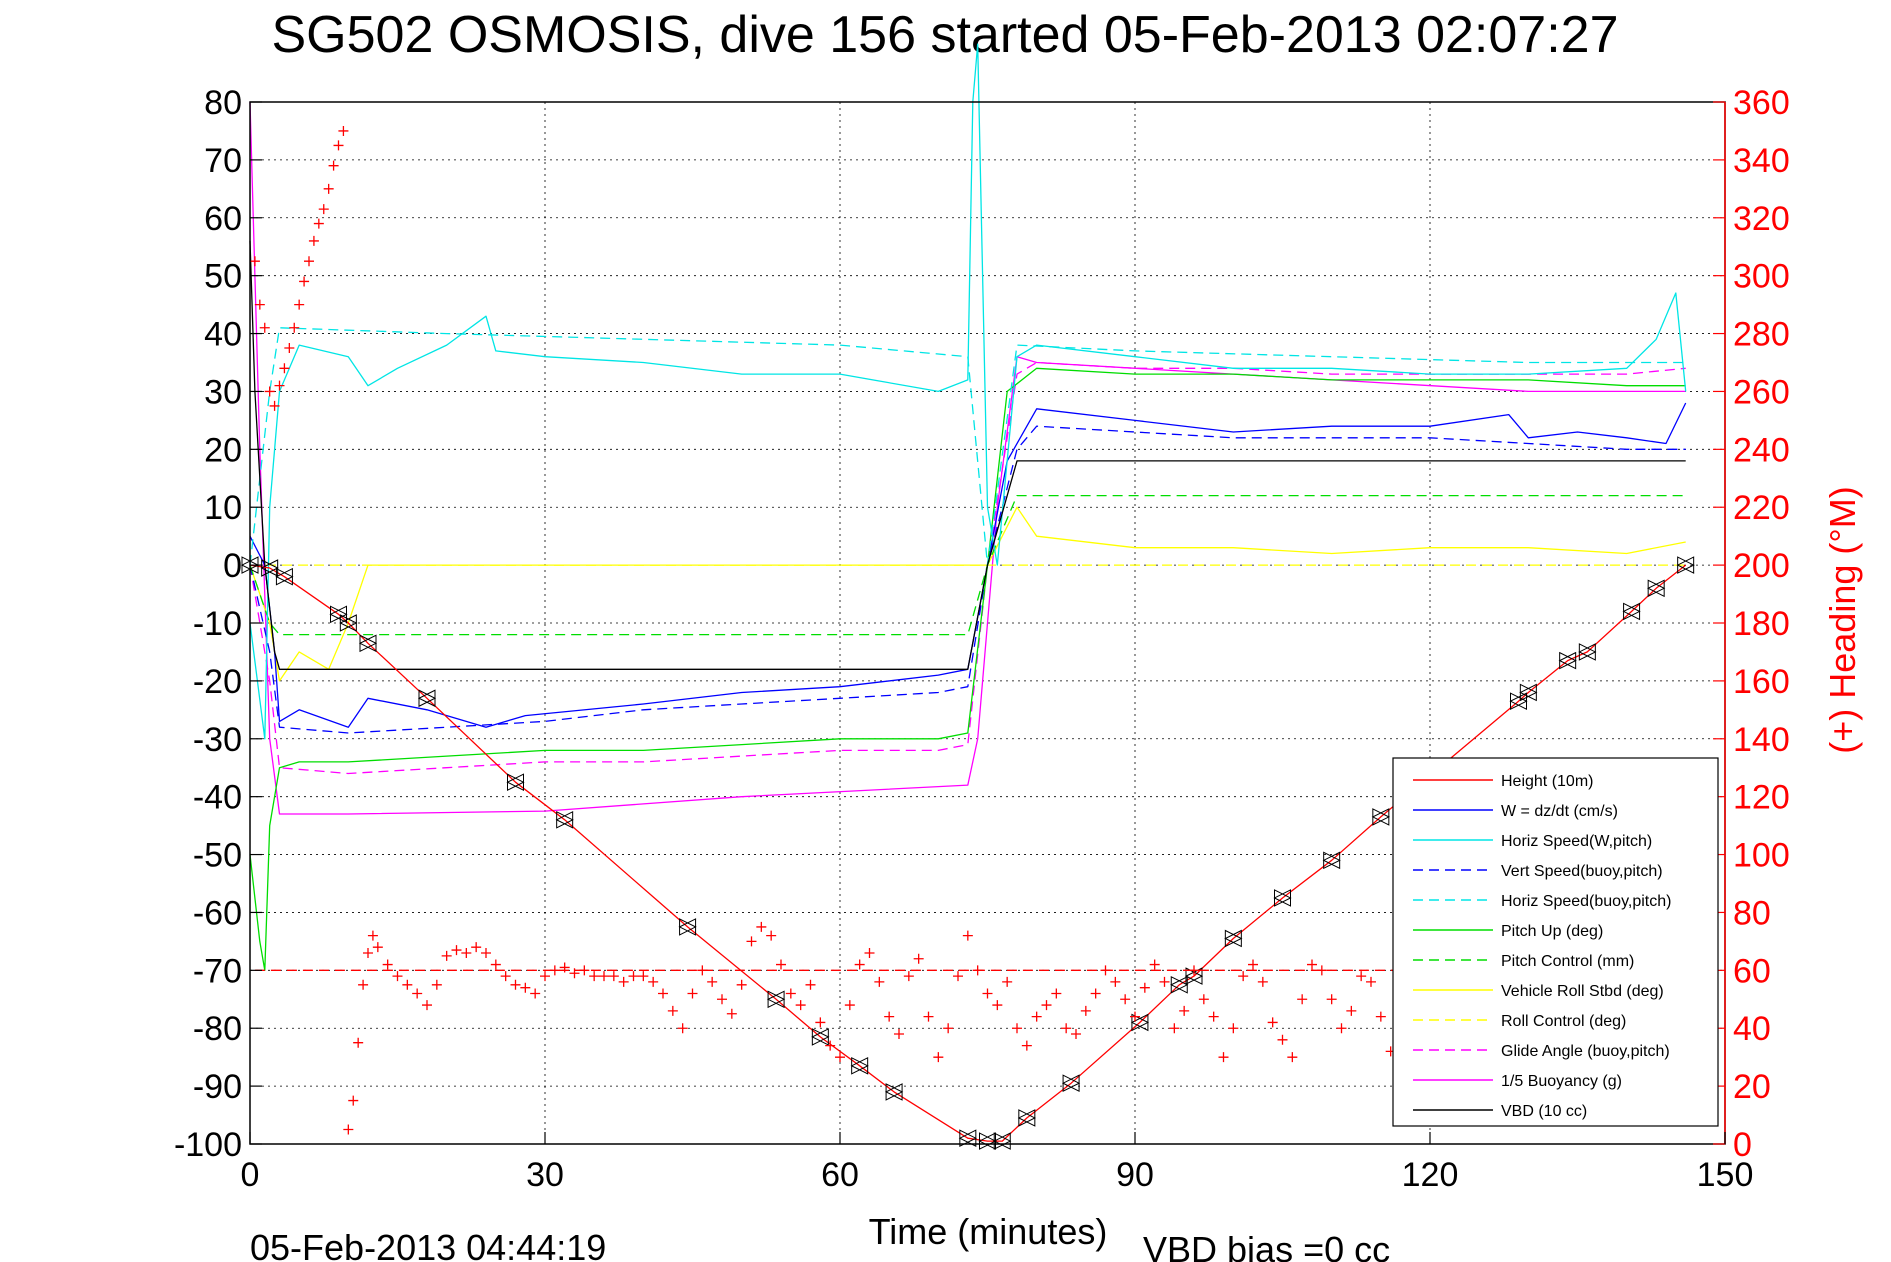 Image resolution: width=1891 pixels, height=1262 pixels. What do you see at coordinates (1761, 740) in the screenshot?
I see `right-tick-label: 140` at bounding box center [1761, 740].